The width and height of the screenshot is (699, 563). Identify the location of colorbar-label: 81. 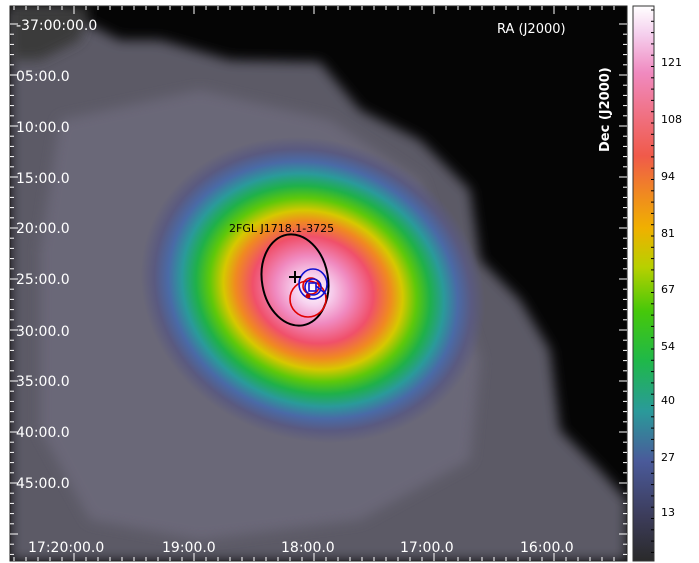
(668, 233).